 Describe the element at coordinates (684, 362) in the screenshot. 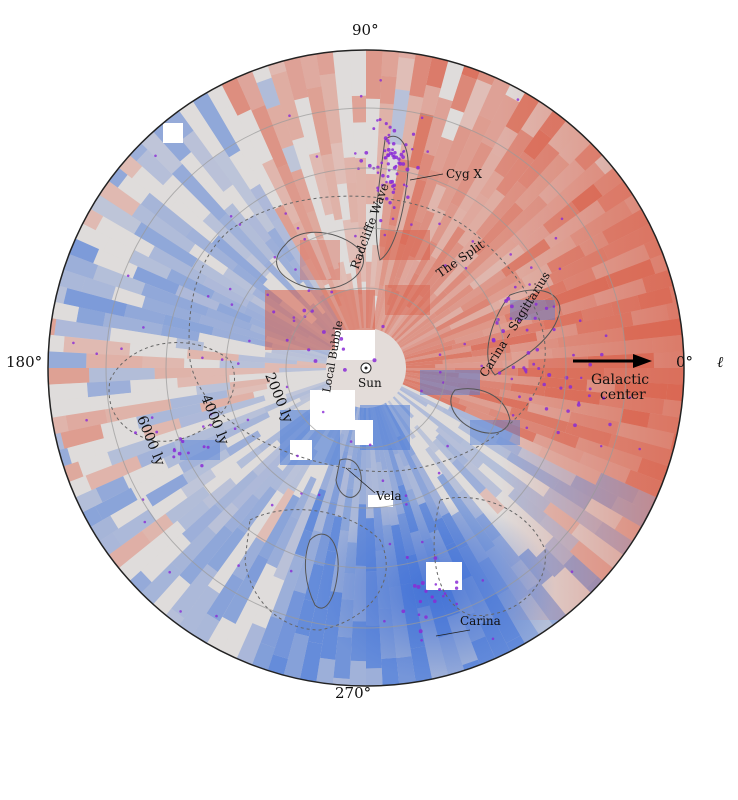

I see `direction-0: 0°` at that location.